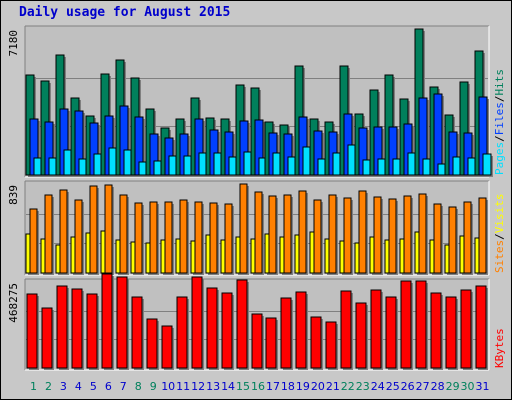 The width and height of the screenshot is (512, 400). I want to click on legend-kbytes: KBytes, so click(499, 348).